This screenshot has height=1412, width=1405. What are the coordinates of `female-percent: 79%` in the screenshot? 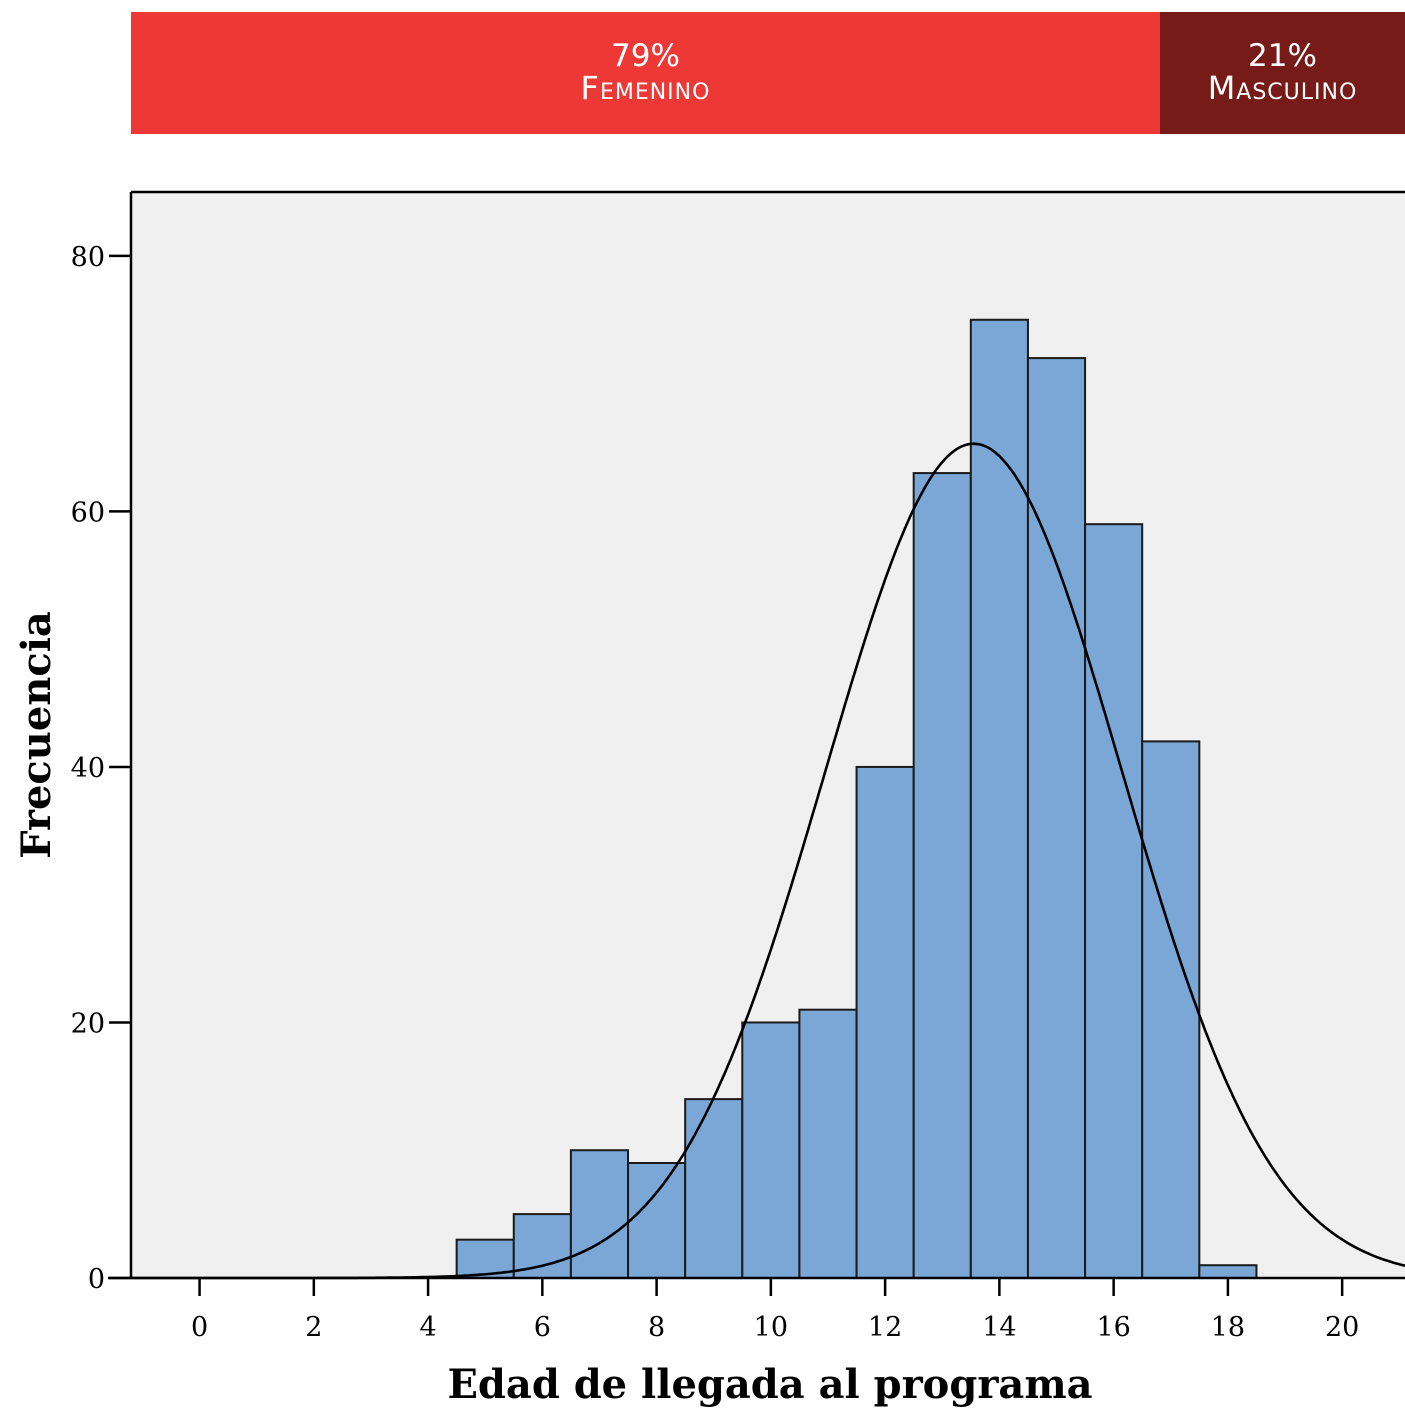 It's located at (645, 55).